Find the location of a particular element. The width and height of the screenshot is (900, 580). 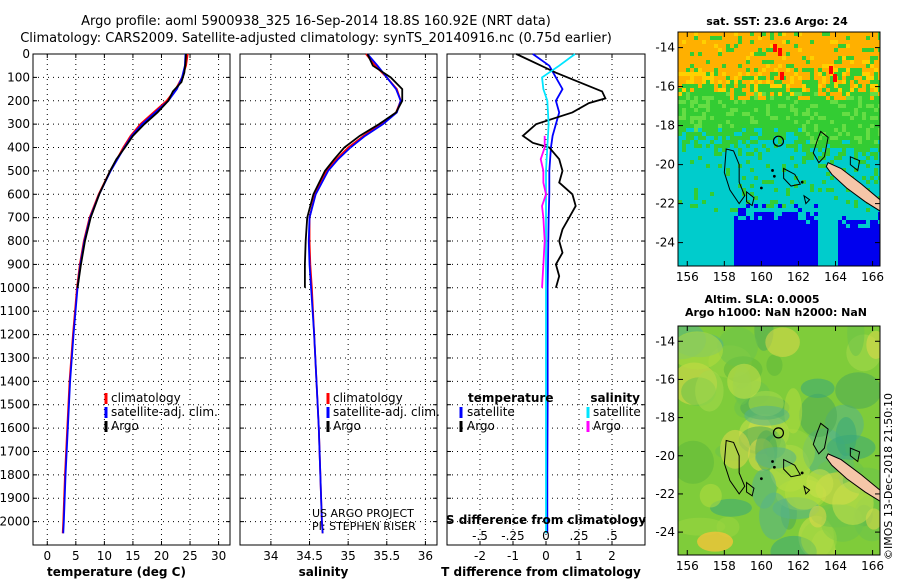

sla-blob is located at coordinates (728, 527).